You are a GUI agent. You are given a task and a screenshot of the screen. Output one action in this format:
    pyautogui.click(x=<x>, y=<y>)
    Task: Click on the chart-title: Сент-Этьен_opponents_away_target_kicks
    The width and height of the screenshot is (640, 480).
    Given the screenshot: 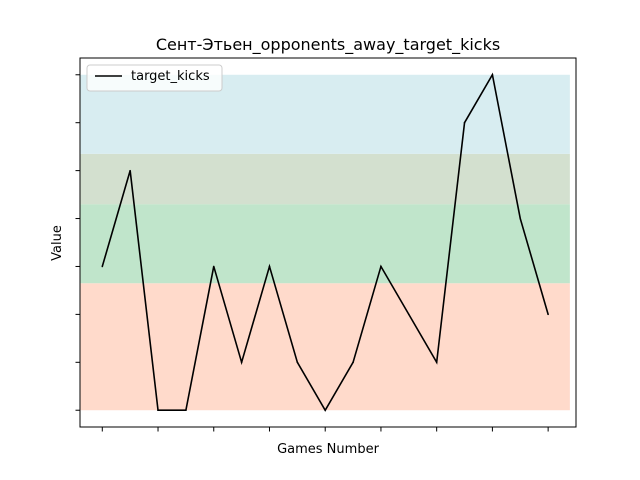 What is the action you would take?
    pyautogui.click(x=328, y=45)
    